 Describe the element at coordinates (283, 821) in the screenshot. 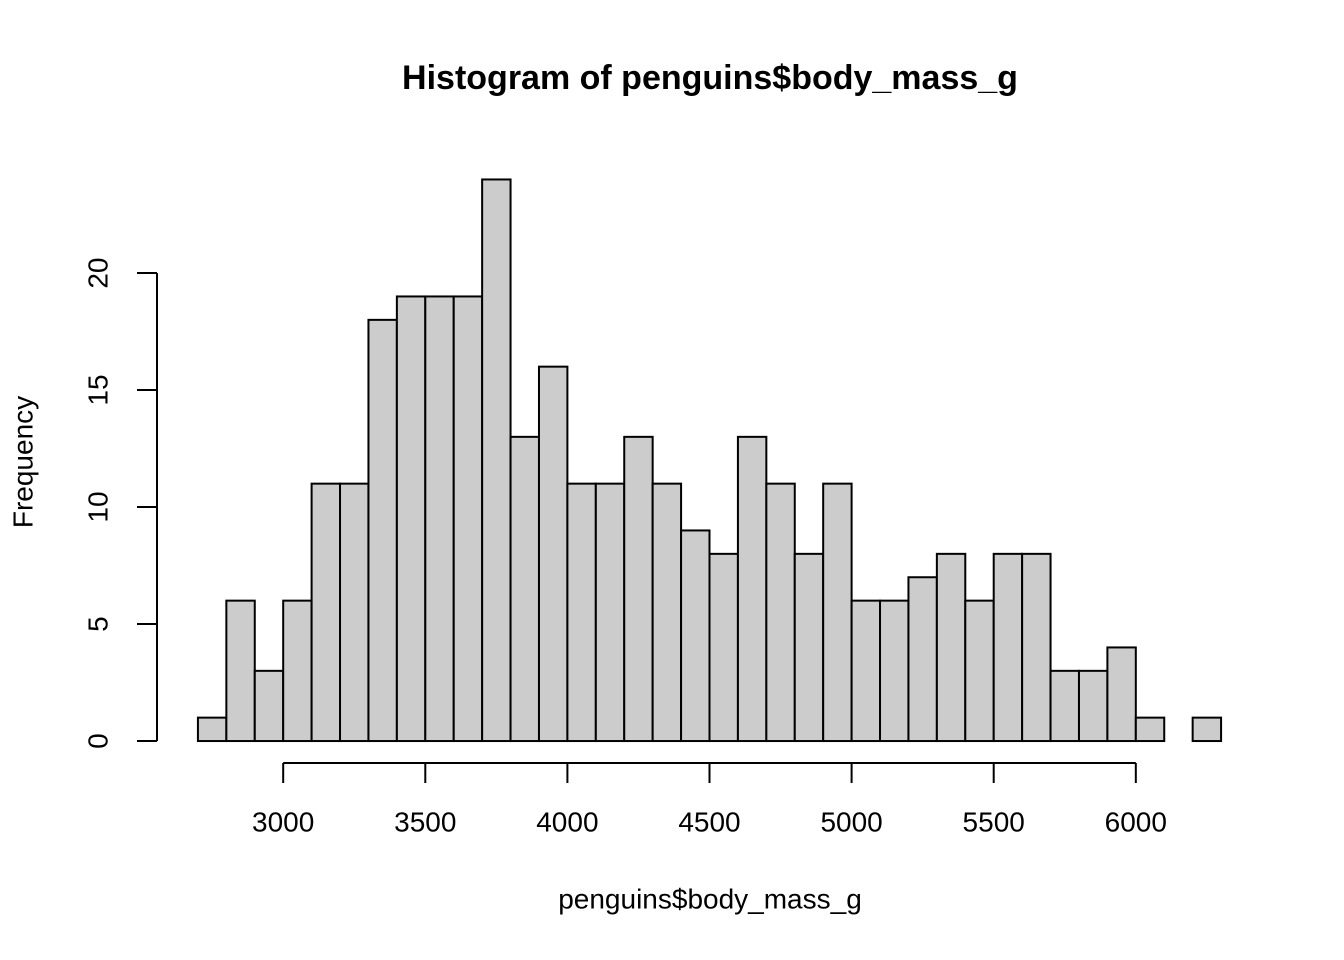

I see `x-tick-label: 3000` at that location.